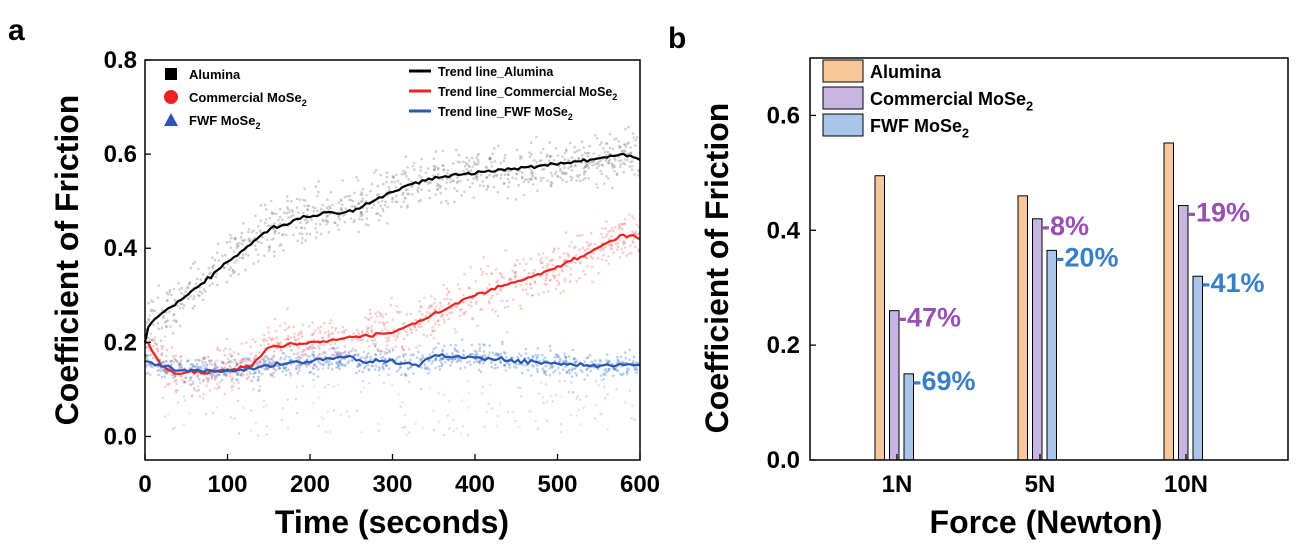 The height and width of the screenshot is (555, 1306). What do you see at coordinates (1065, 226) in the screenshot?
I see `percent-label: -8%` at bounding box center [1065, 226].